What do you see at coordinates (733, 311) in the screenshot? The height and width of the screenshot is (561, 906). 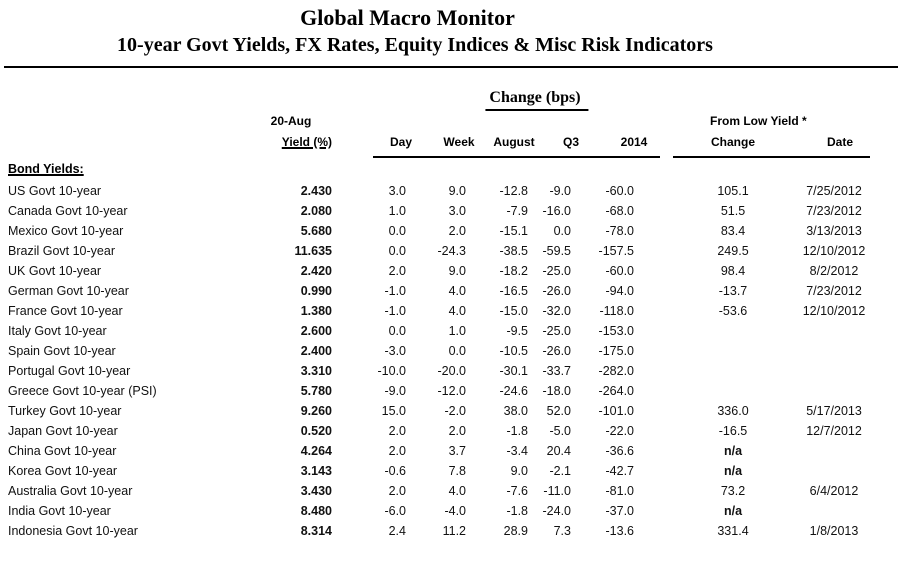 I see `cell-chg: -53.6` at bounding box center [733, 311].